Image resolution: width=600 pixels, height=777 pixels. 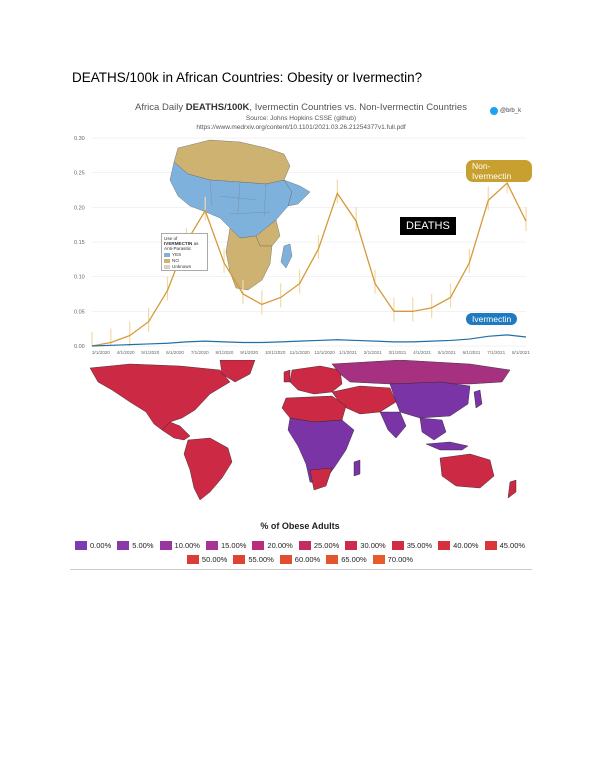 What do you see at coordinates (512, 545) in the screenshot?
I see `legend-label: 45.00%` at bounding box center [512, 545].